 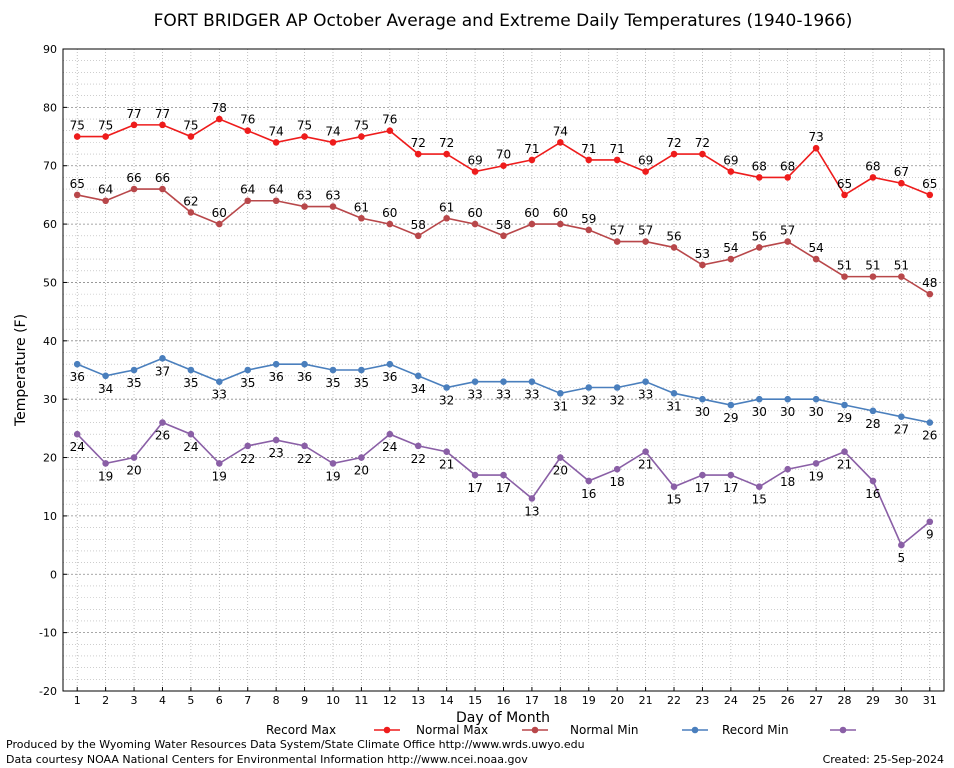 What do you see at coordinates (190, 201) in the screenshot?
I see `normal-max-data-label: 62` at bounding box center [190, 201].